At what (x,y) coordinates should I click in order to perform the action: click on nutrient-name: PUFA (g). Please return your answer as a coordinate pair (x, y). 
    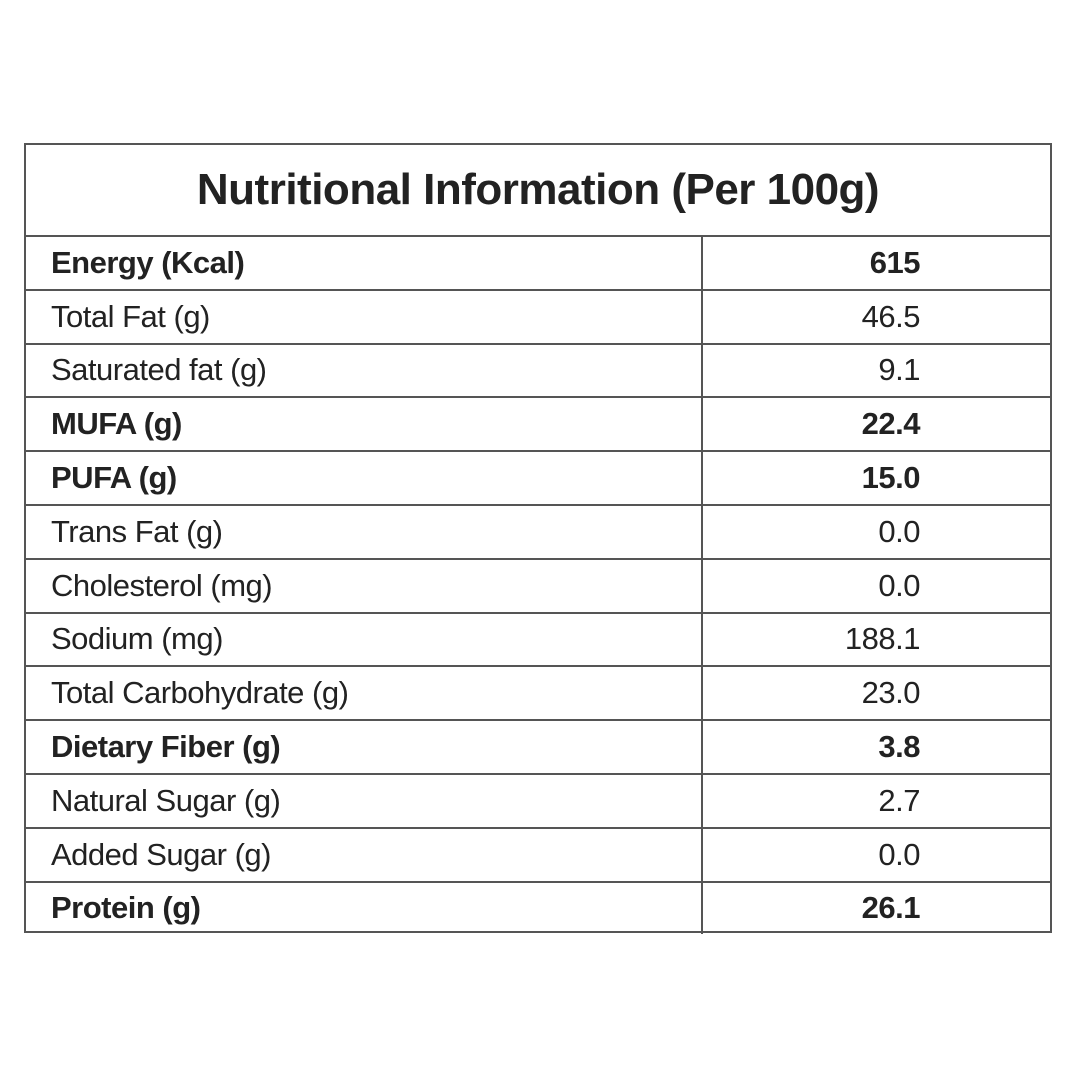
    Looking at the image, I should click on (364, 477).